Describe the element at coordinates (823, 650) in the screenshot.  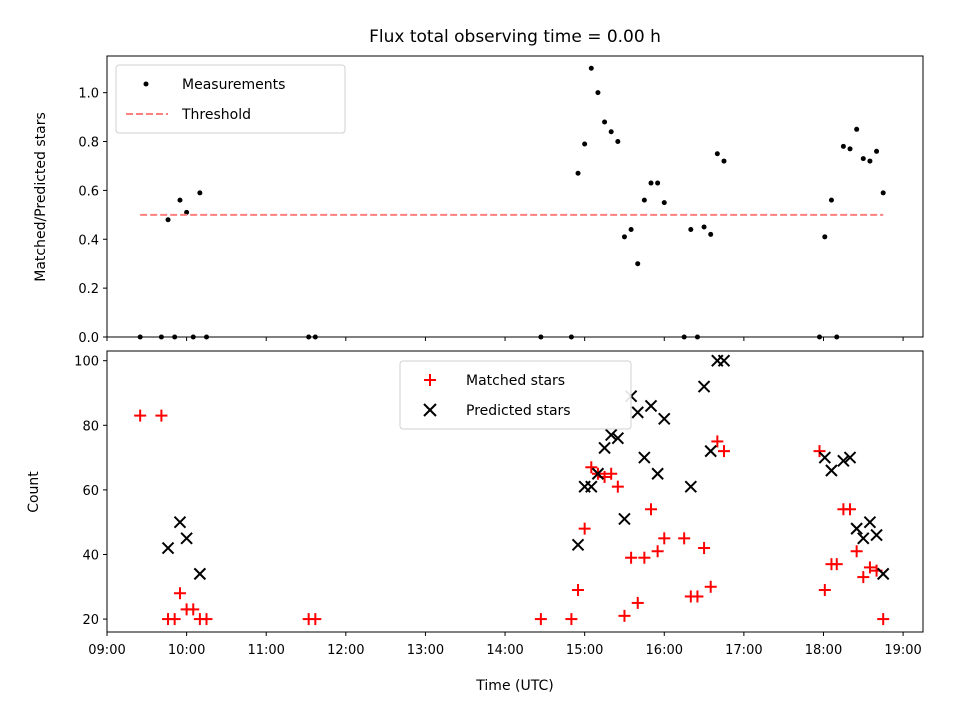
I see `x-tick-label: 18:00` at that location.